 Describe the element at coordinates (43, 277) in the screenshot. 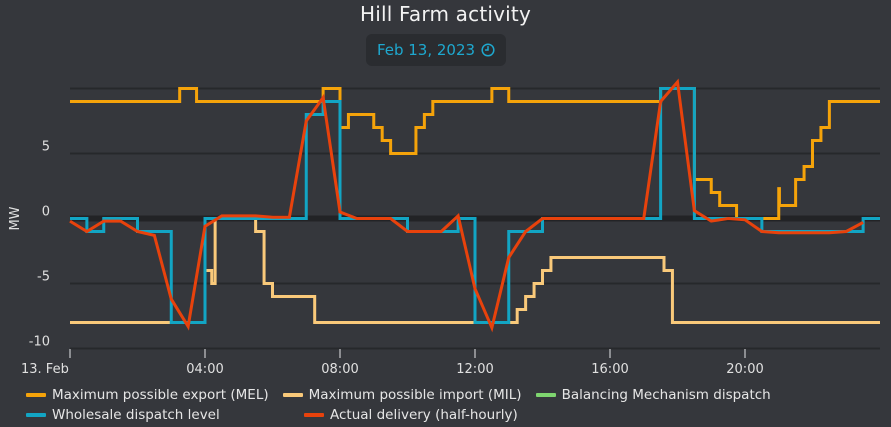

I see `y-tick-label: -5` at that location.